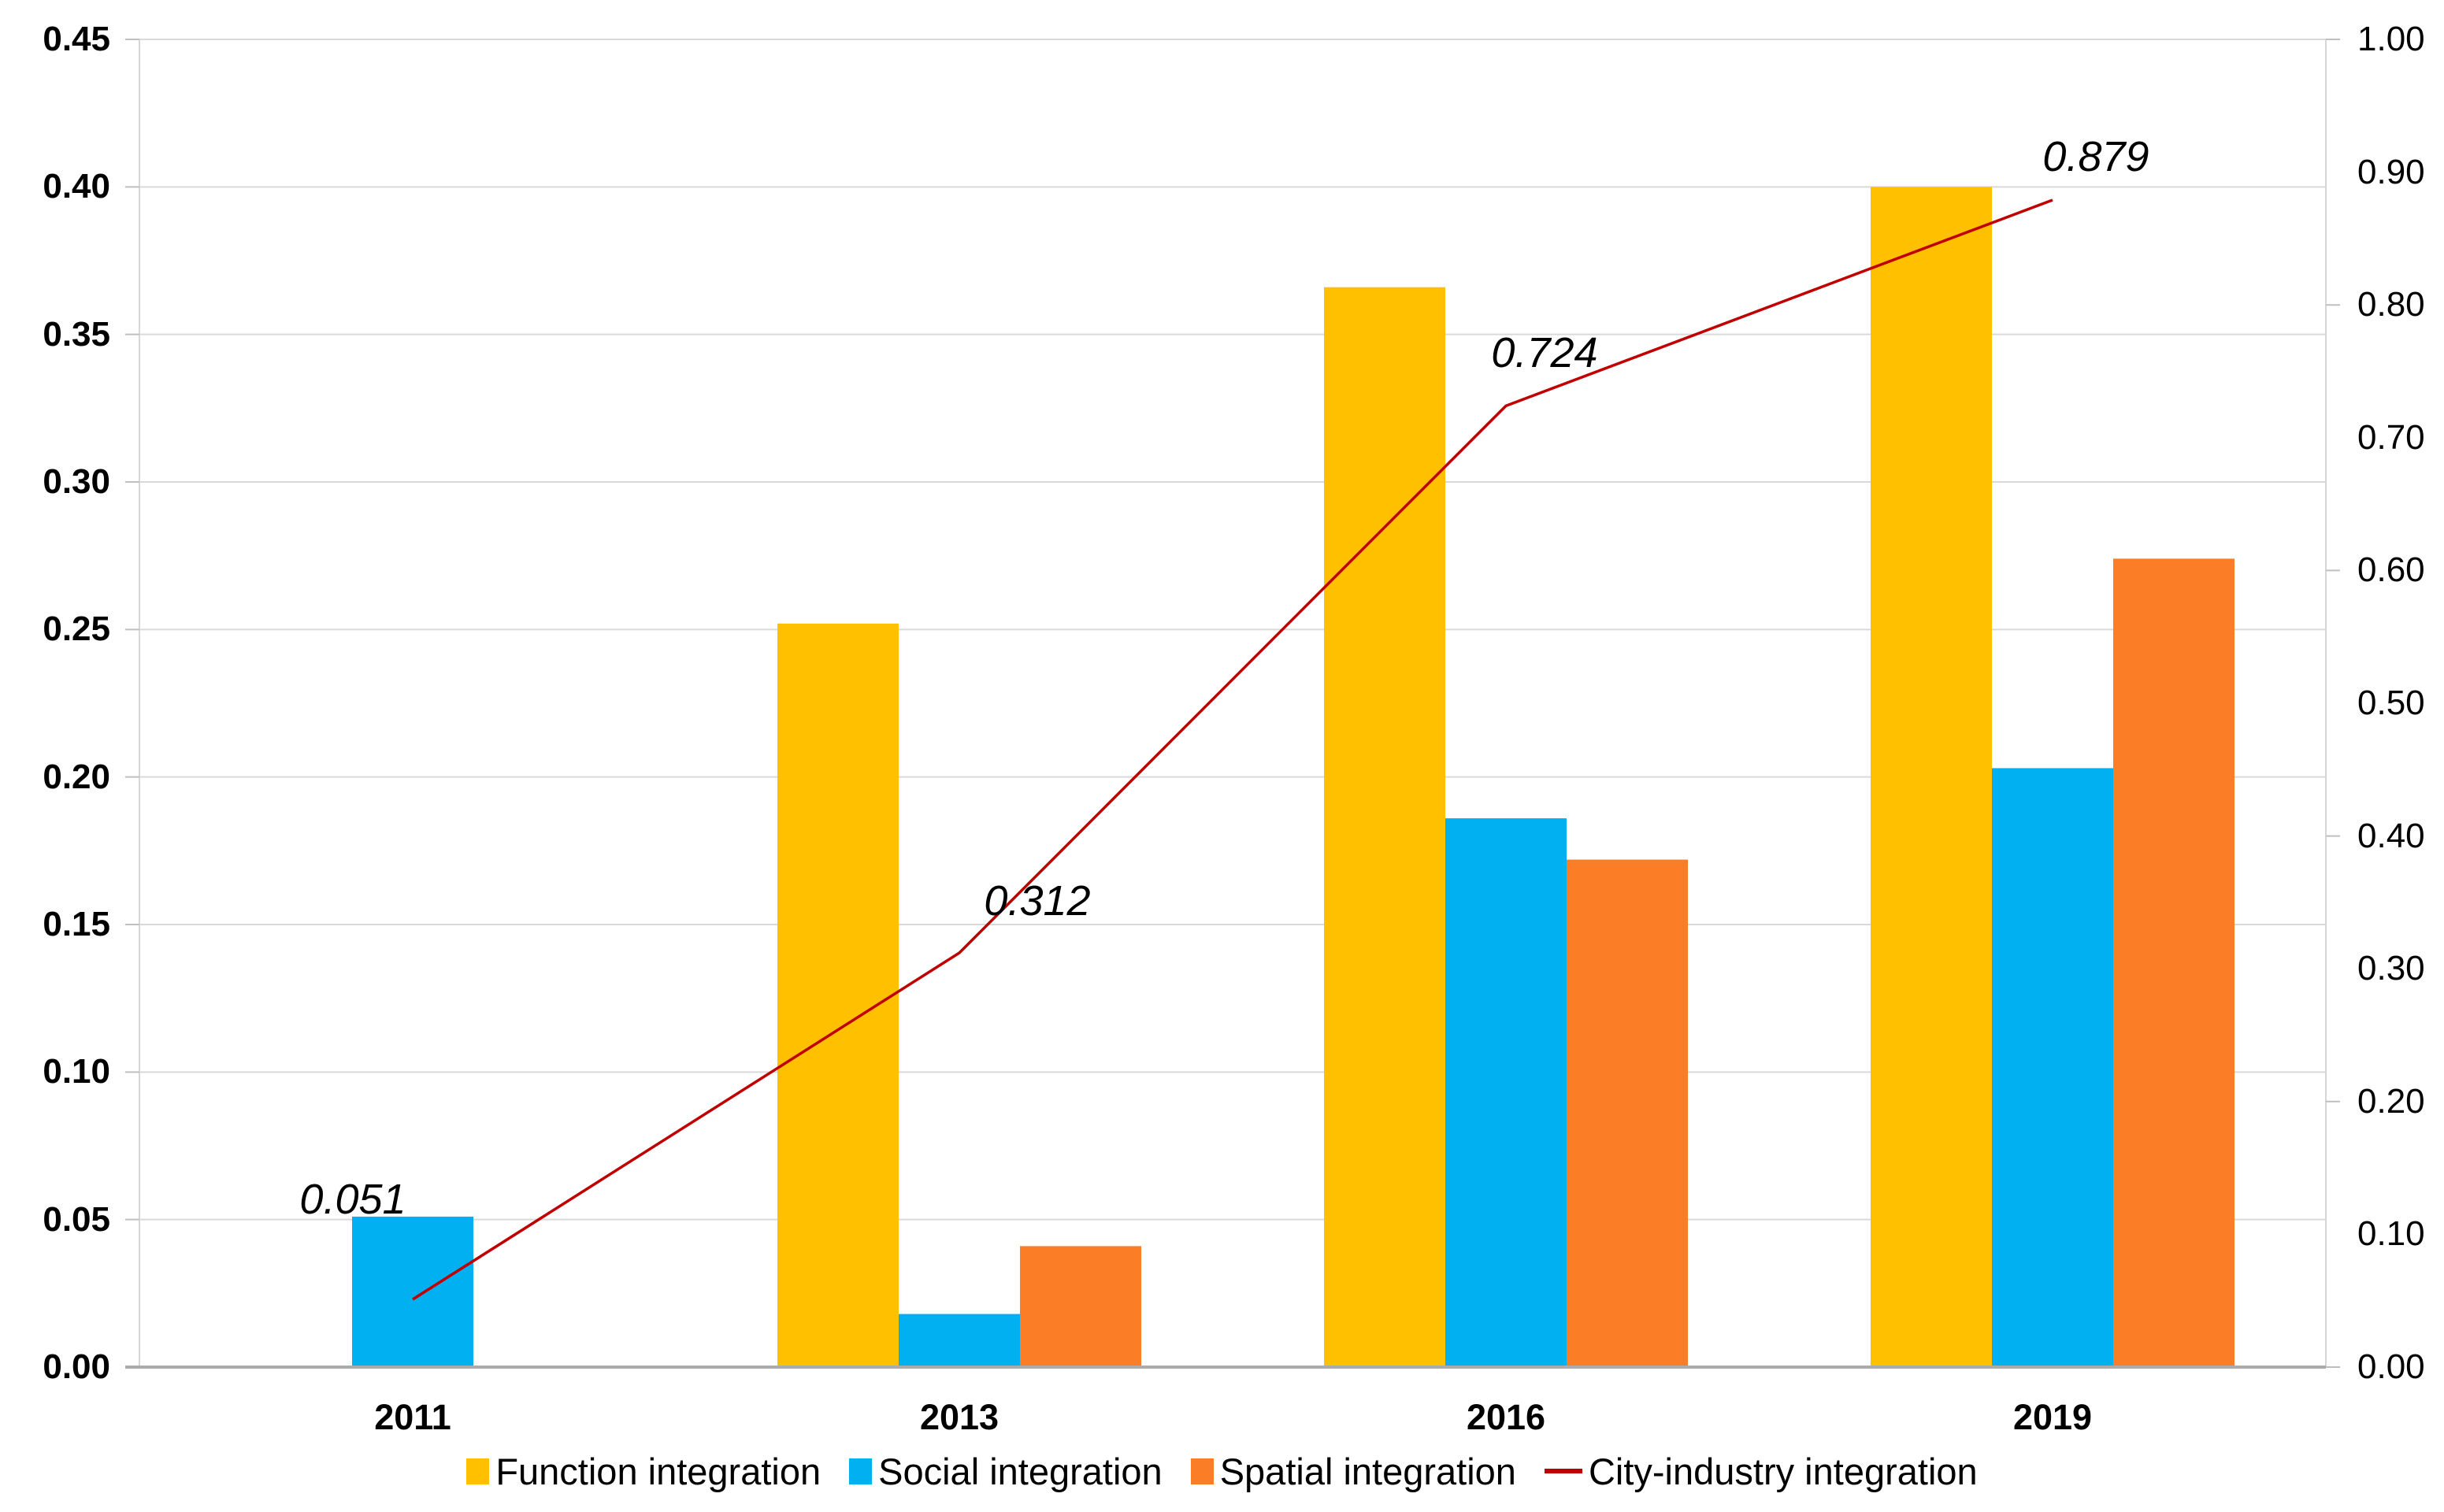 The width and height of the screenshot is (2444, 1512). I want to click on legend-label-city-industry-integration: City-industry integration, so click(1783, 1471).